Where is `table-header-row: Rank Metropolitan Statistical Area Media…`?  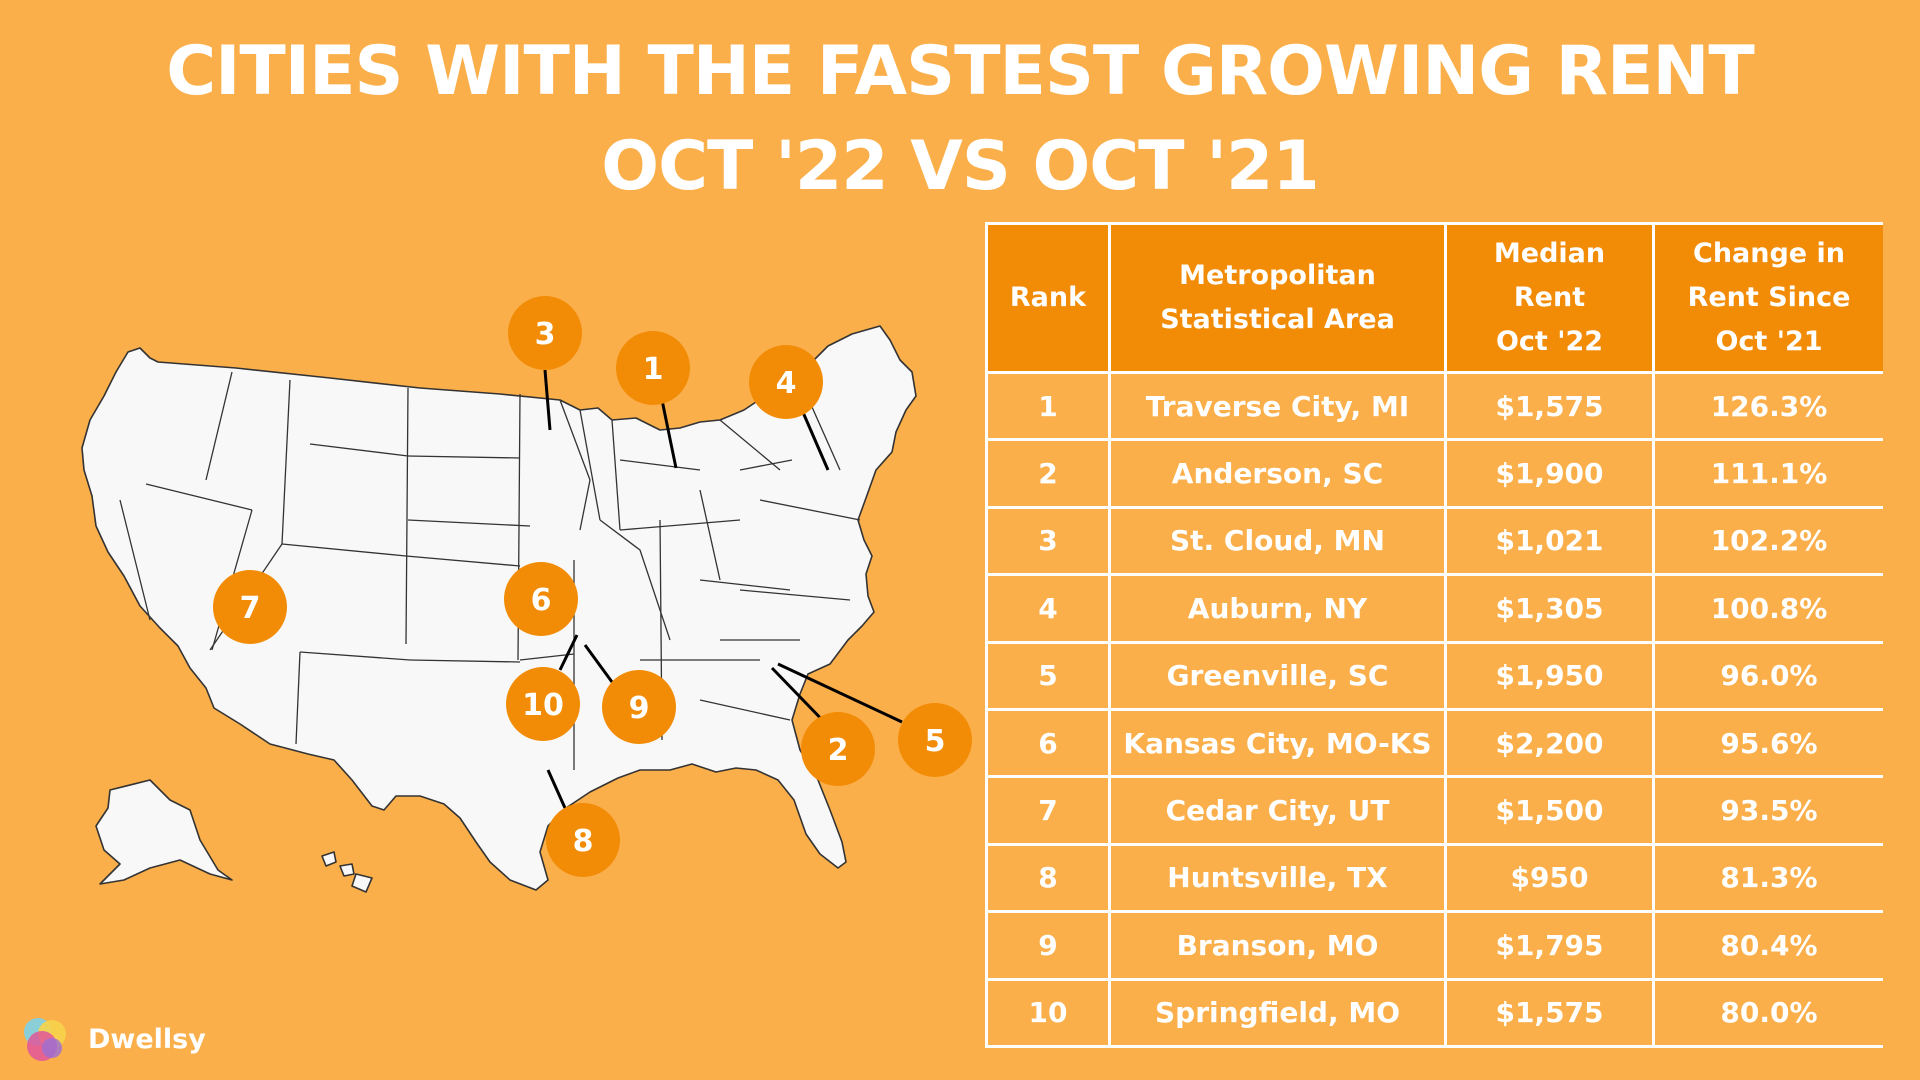 table-header-row: Rank Metropolitan Statistical Area Media… is located at coordinates (1435, 298).